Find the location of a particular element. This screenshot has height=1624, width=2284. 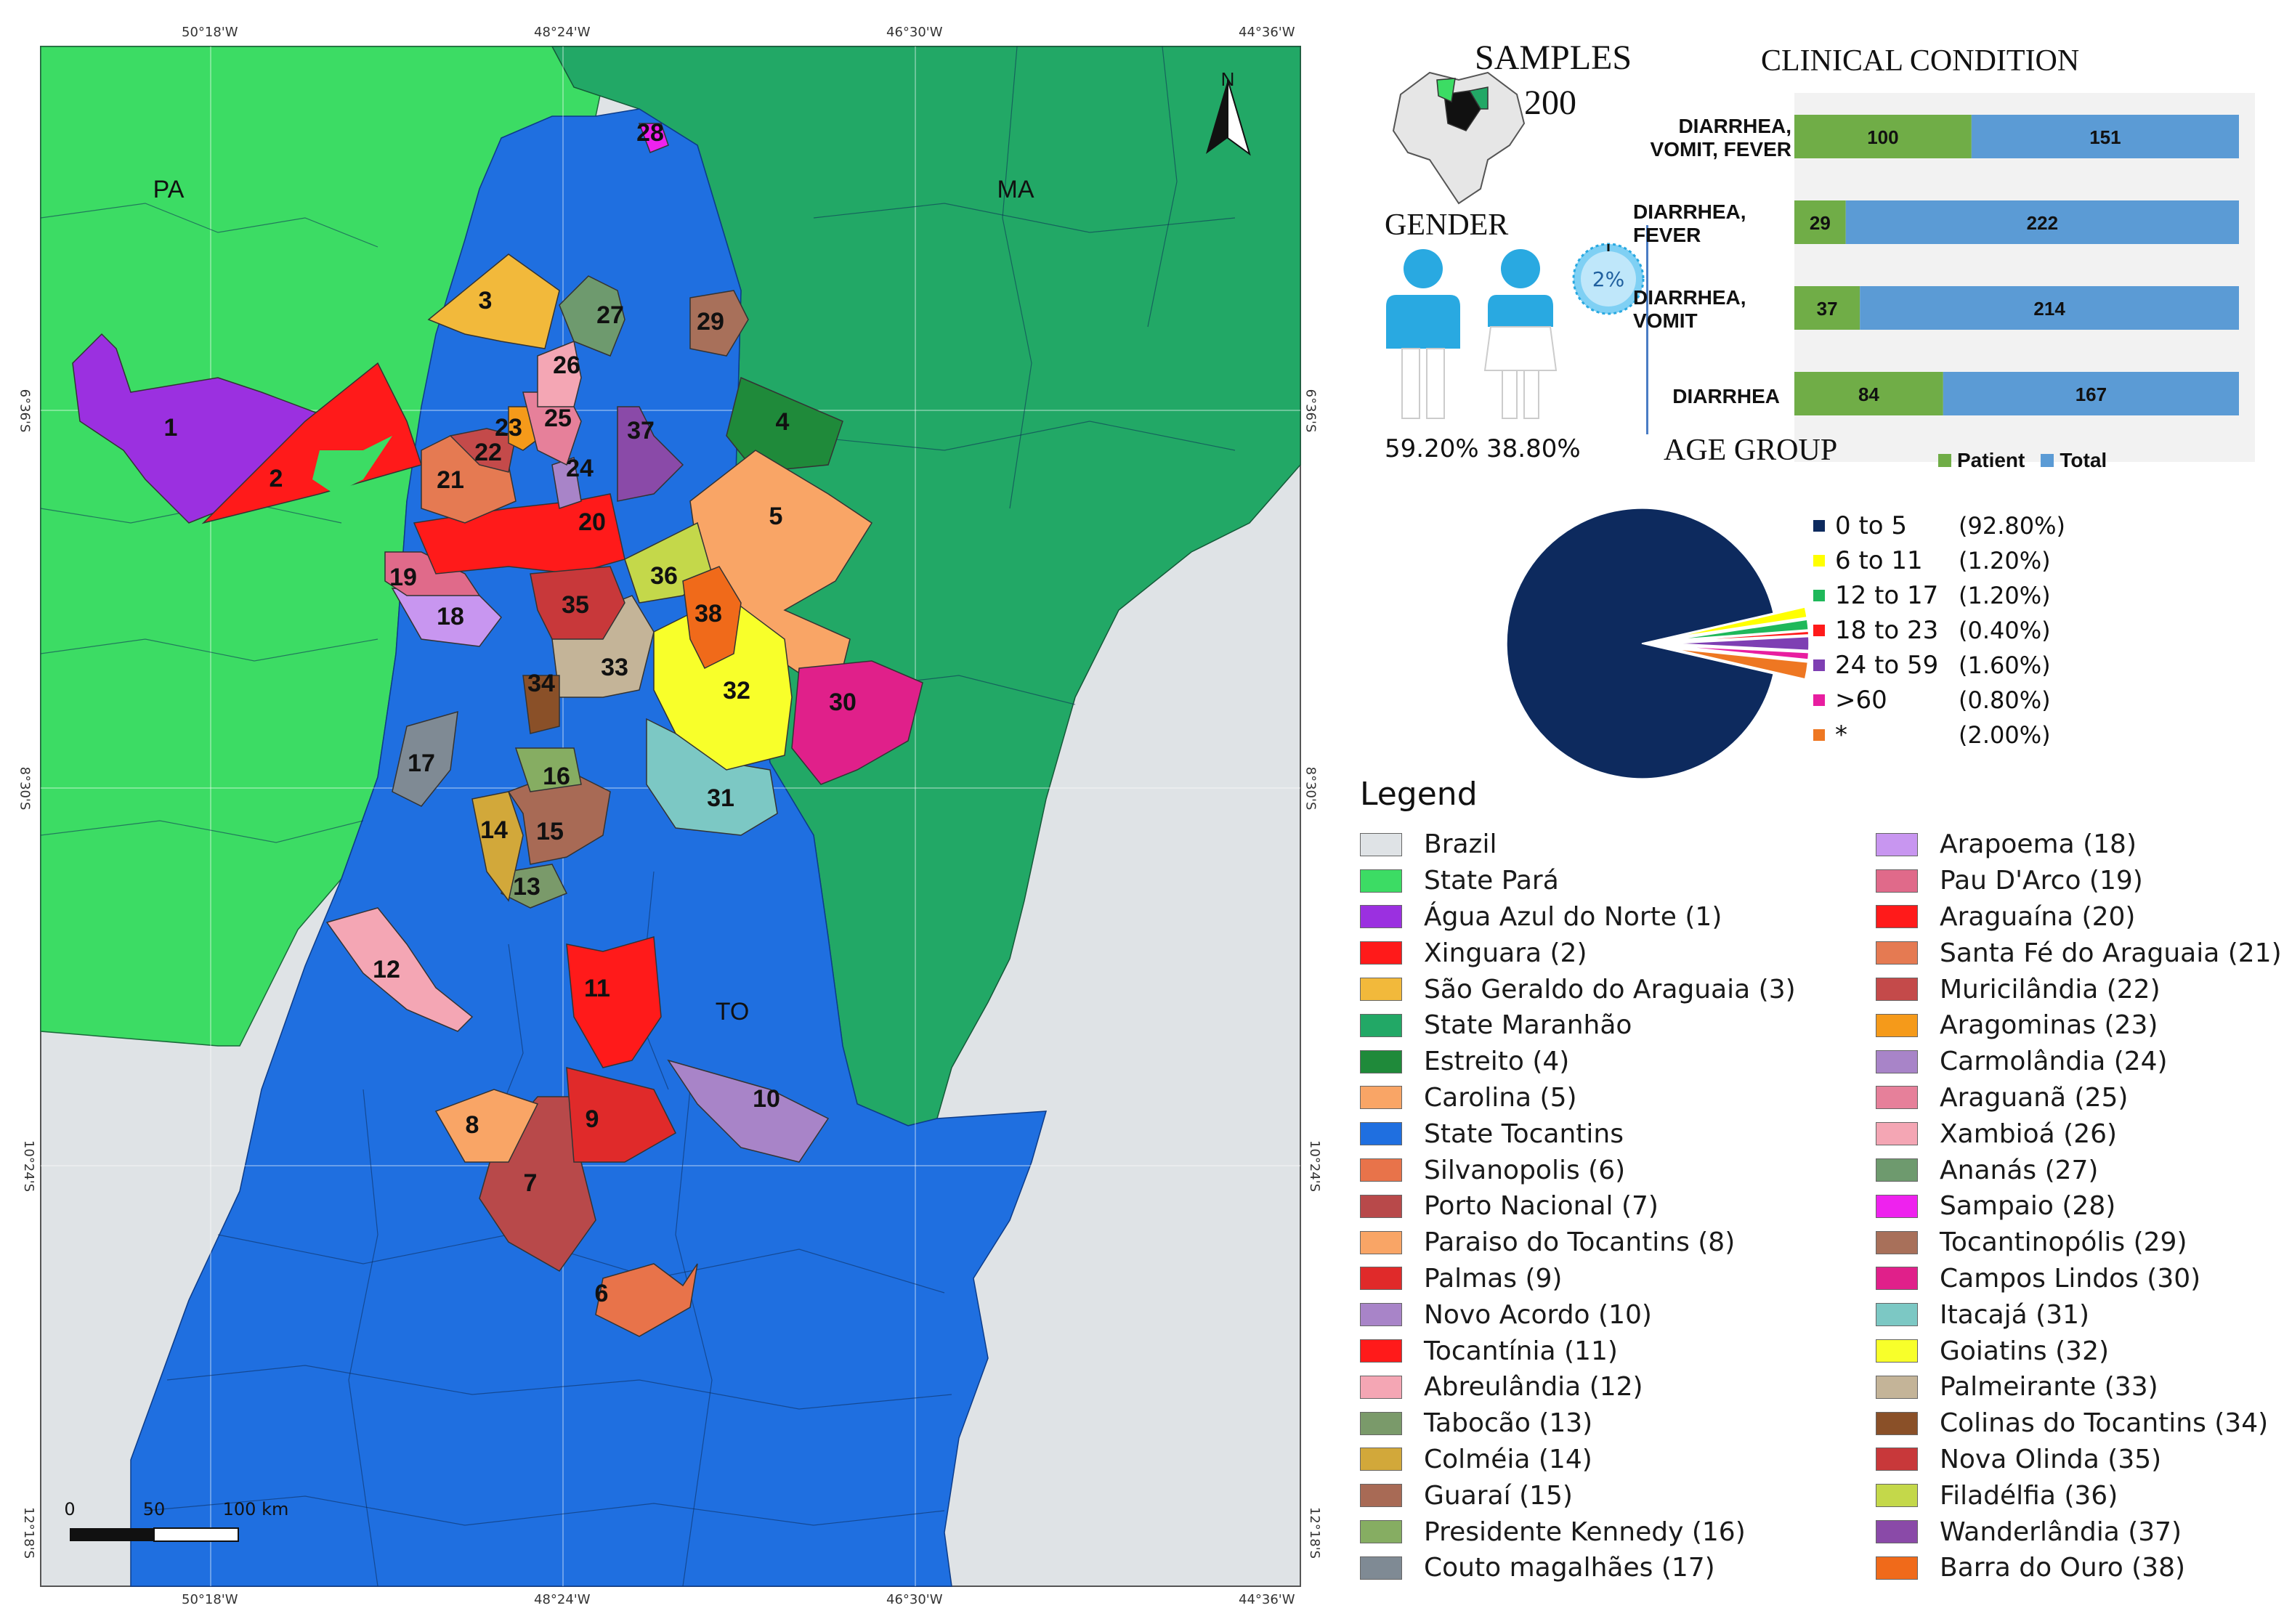

male-icon is located at coordinates (1423, 334).